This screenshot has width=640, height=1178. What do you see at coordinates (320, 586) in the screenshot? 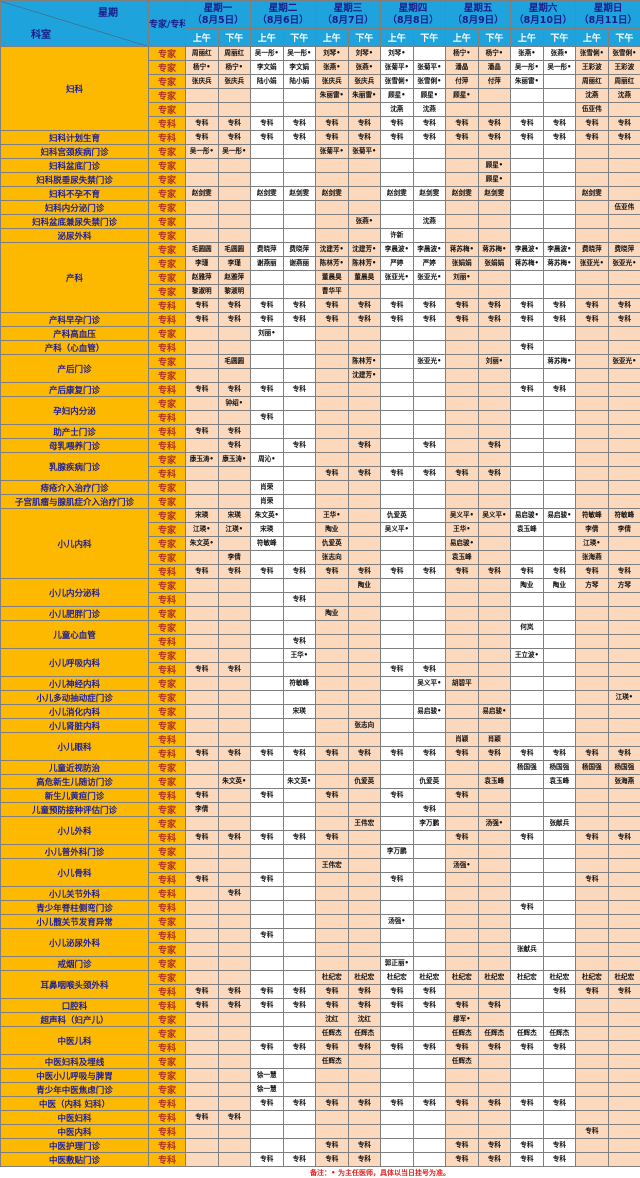
I see `table-row: 小儿内分泌科专家陶业陶业陶业方琴方琴` at bounding box center [320, 586].